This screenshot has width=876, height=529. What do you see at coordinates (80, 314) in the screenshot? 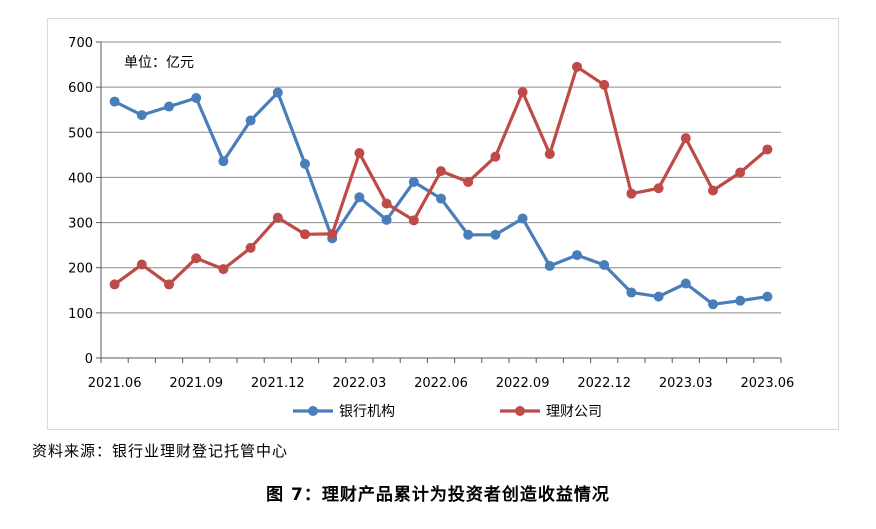
I see `y-tick-label: 100` at bounding box center [80, 314].